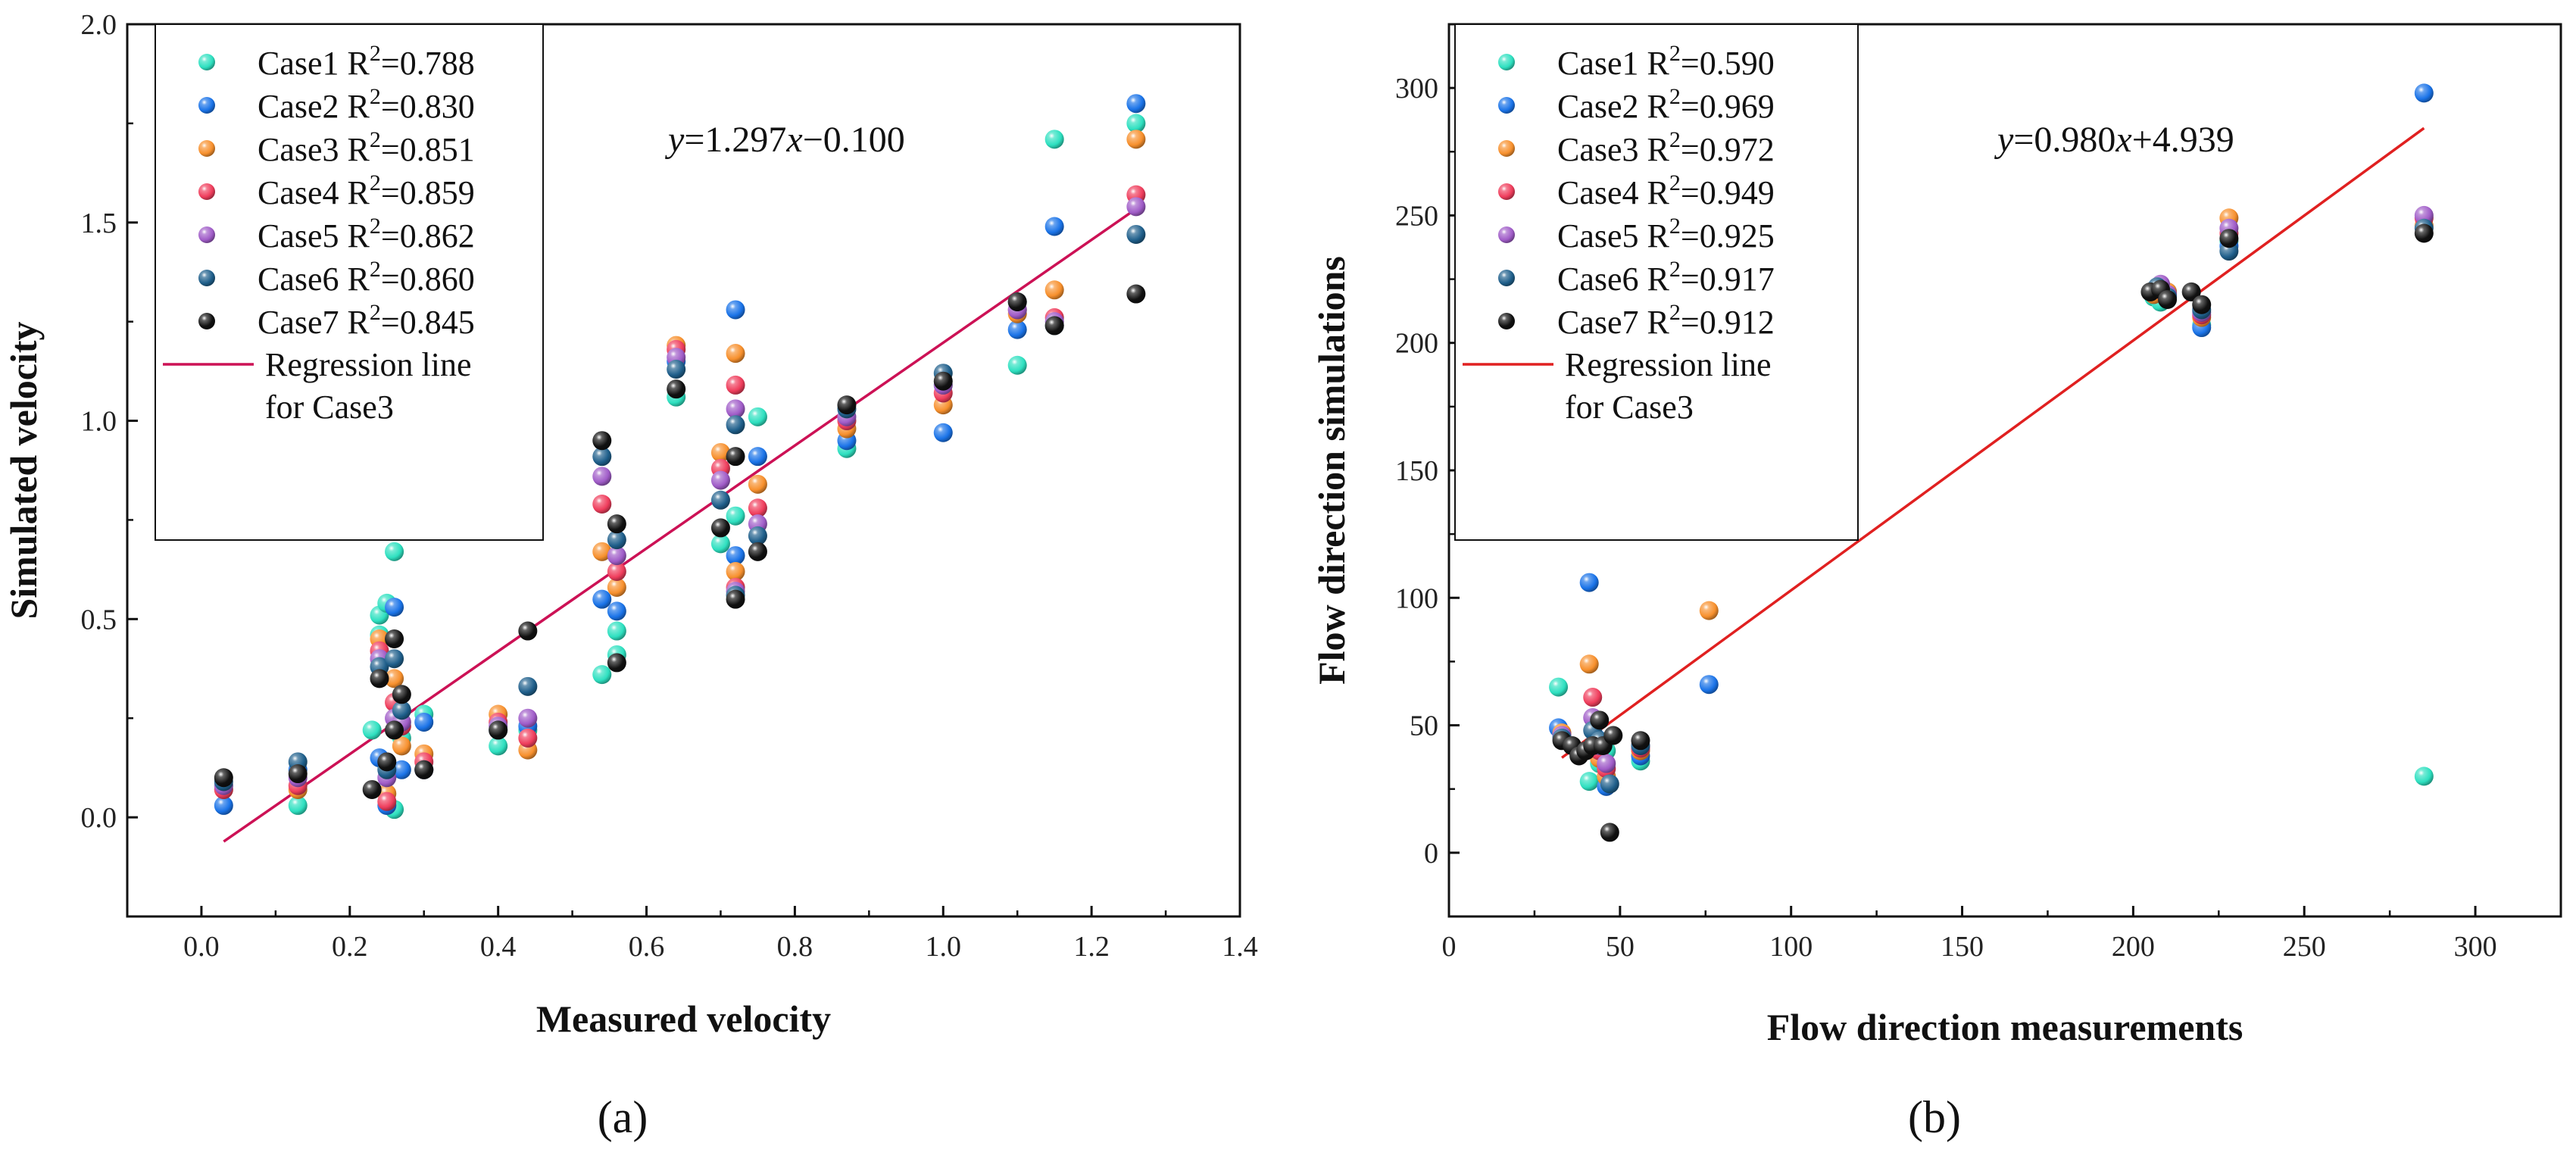 The height and width of the screenshot is (1149, 2576). Describe the element at coordinates (1666, 234) in the screenshot. I see `legend-label-case5: Case5 R2=0.925` at that location.